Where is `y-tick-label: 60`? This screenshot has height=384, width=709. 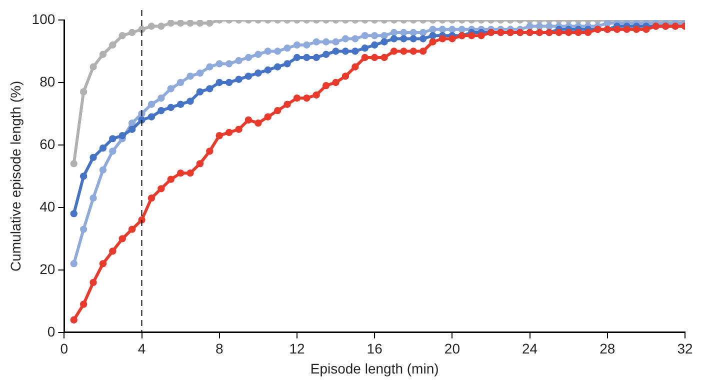
y-tick-label: 60 is located at coordinates (48, 144).